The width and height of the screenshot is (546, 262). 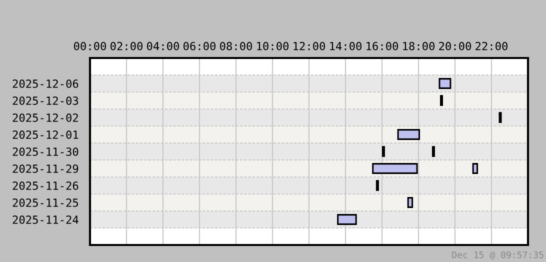 What do you see at coordinates (45, 100) in the screenshot?
I see `y-tick-label: 2025-12-03` at bounding box center [45, 100].